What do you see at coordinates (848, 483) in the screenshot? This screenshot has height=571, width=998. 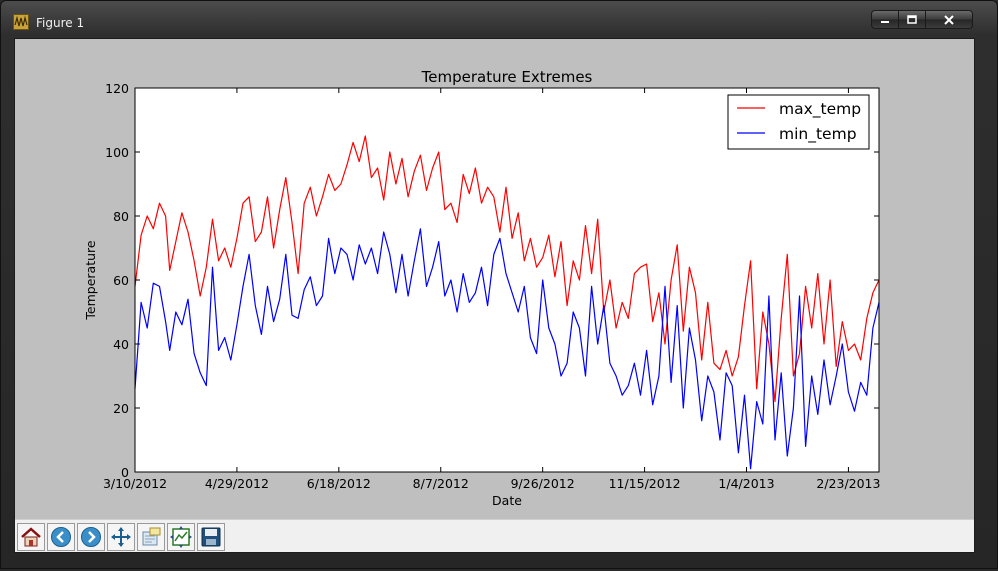 I see `x-tick-label: 2/23/2013` at bounding box center [848, 483].